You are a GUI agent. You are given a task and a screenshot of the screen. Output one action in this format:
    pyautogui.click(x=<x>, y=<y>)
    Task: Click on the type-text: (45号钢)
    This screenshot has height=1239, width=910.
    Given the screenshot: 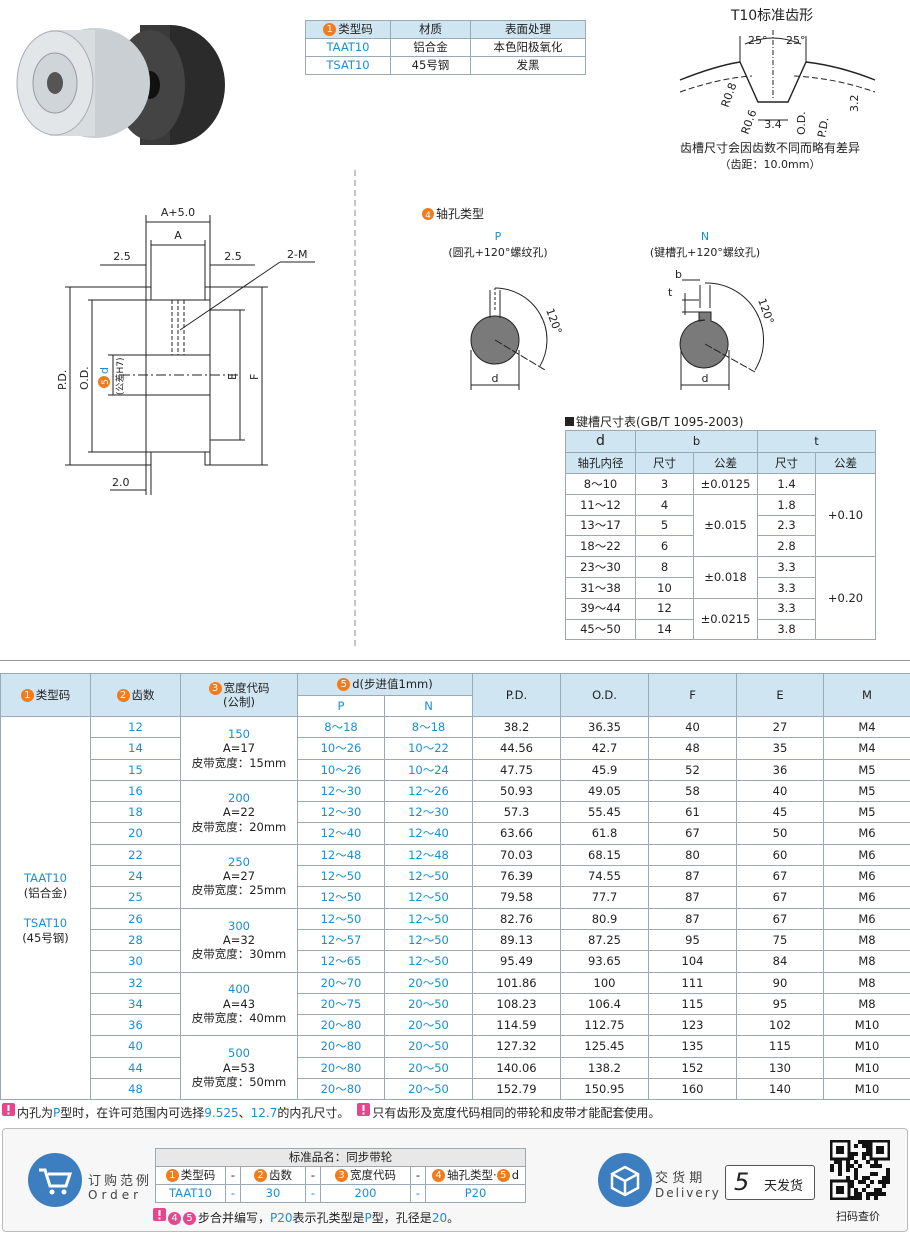 What is the action you would take?
    pyautogui.click(x=45, y=937)
    